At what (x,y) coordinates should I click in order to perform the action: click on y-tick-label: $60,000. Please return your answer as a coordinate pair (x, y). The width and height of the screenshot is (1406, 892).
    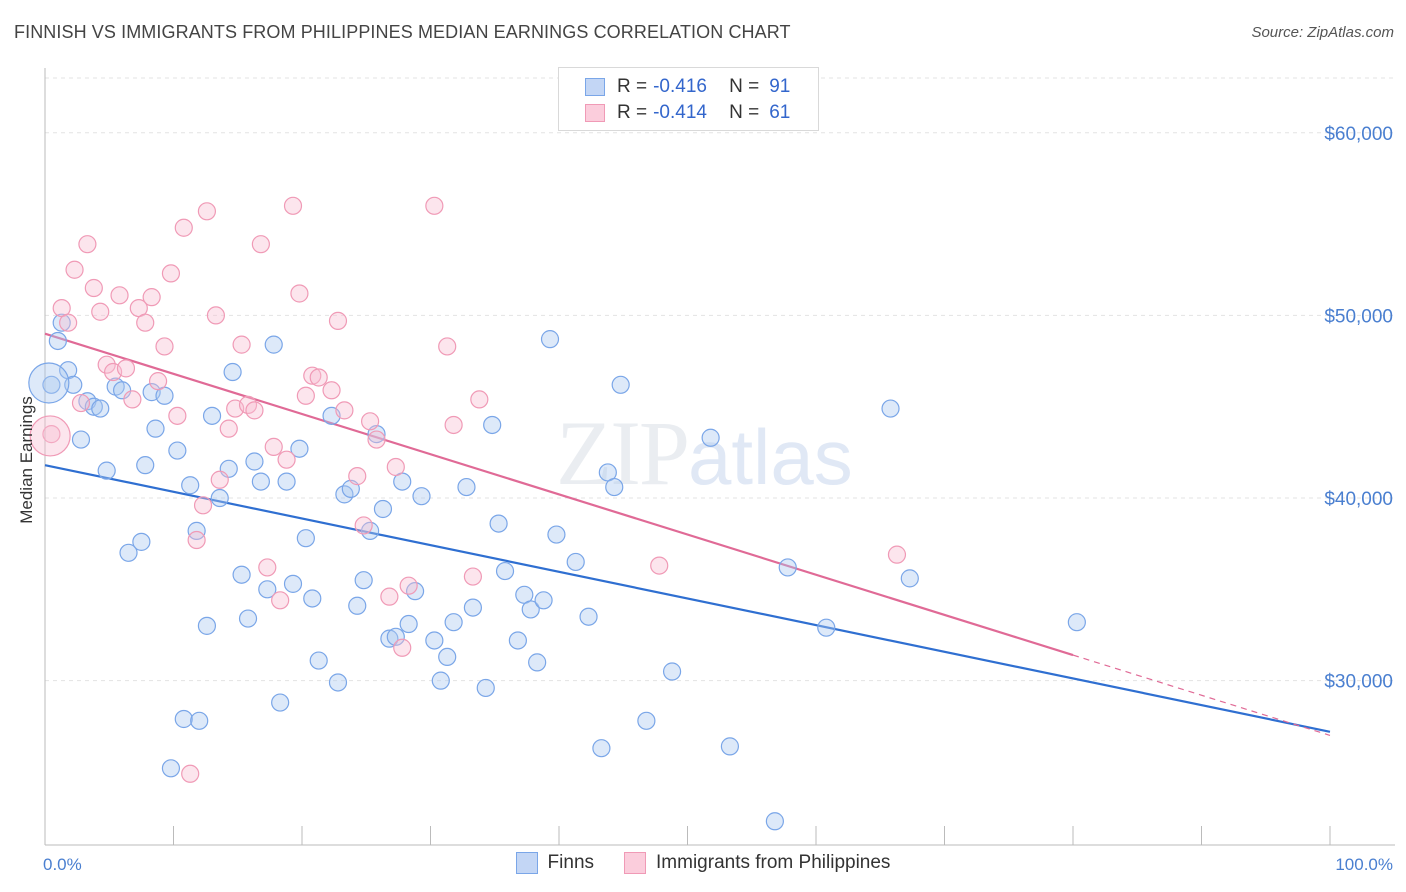
    Looking at the image, I should click on (1358, 134).